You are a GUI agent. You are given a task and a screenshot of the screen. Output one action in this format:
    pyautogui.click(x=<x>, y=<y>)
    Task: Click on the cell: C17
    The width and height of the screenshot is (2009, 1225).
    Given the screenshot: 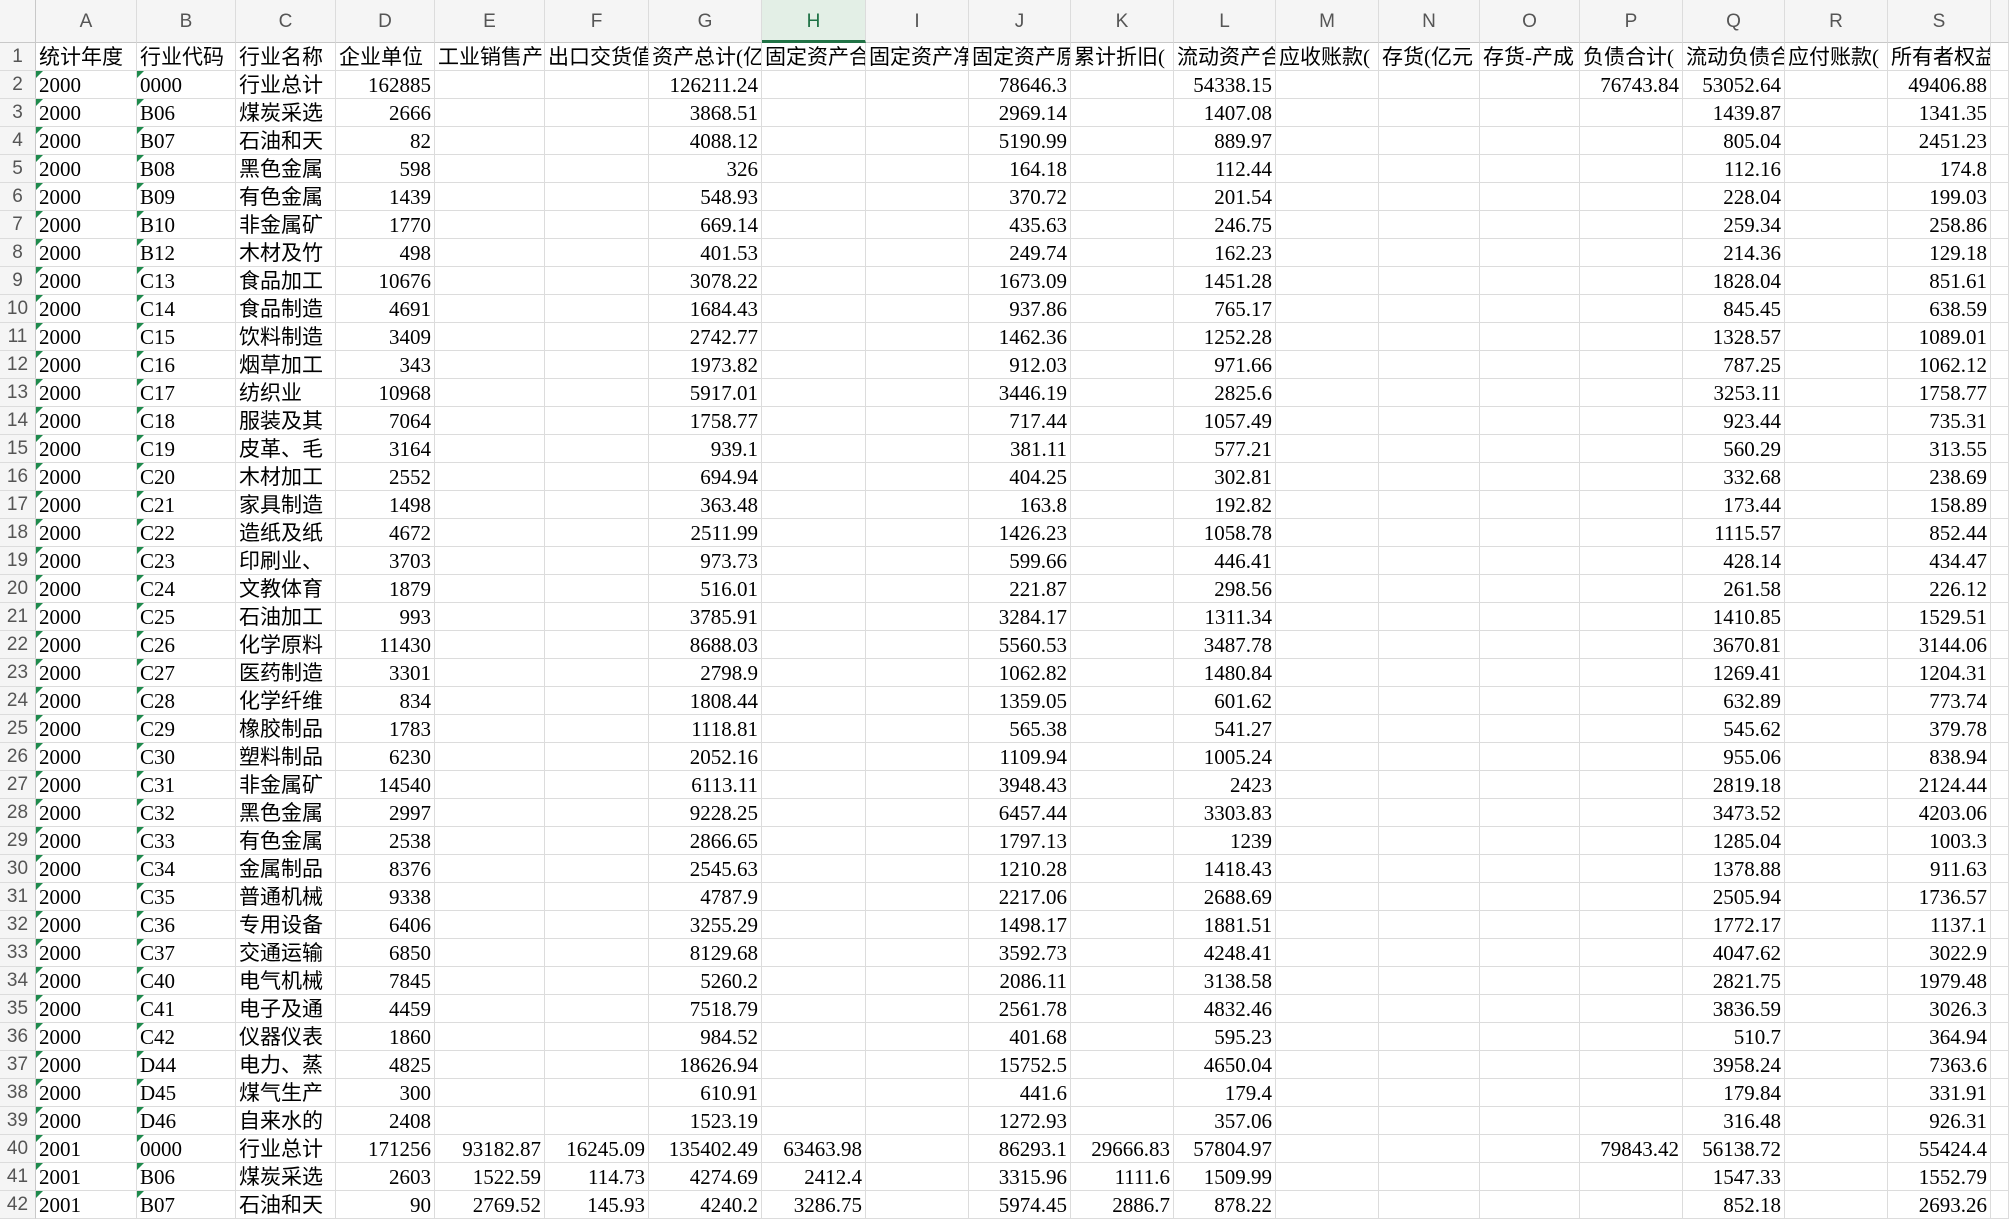 What is the action you would take?
    pyautogui.click(x=186, y=393)
    